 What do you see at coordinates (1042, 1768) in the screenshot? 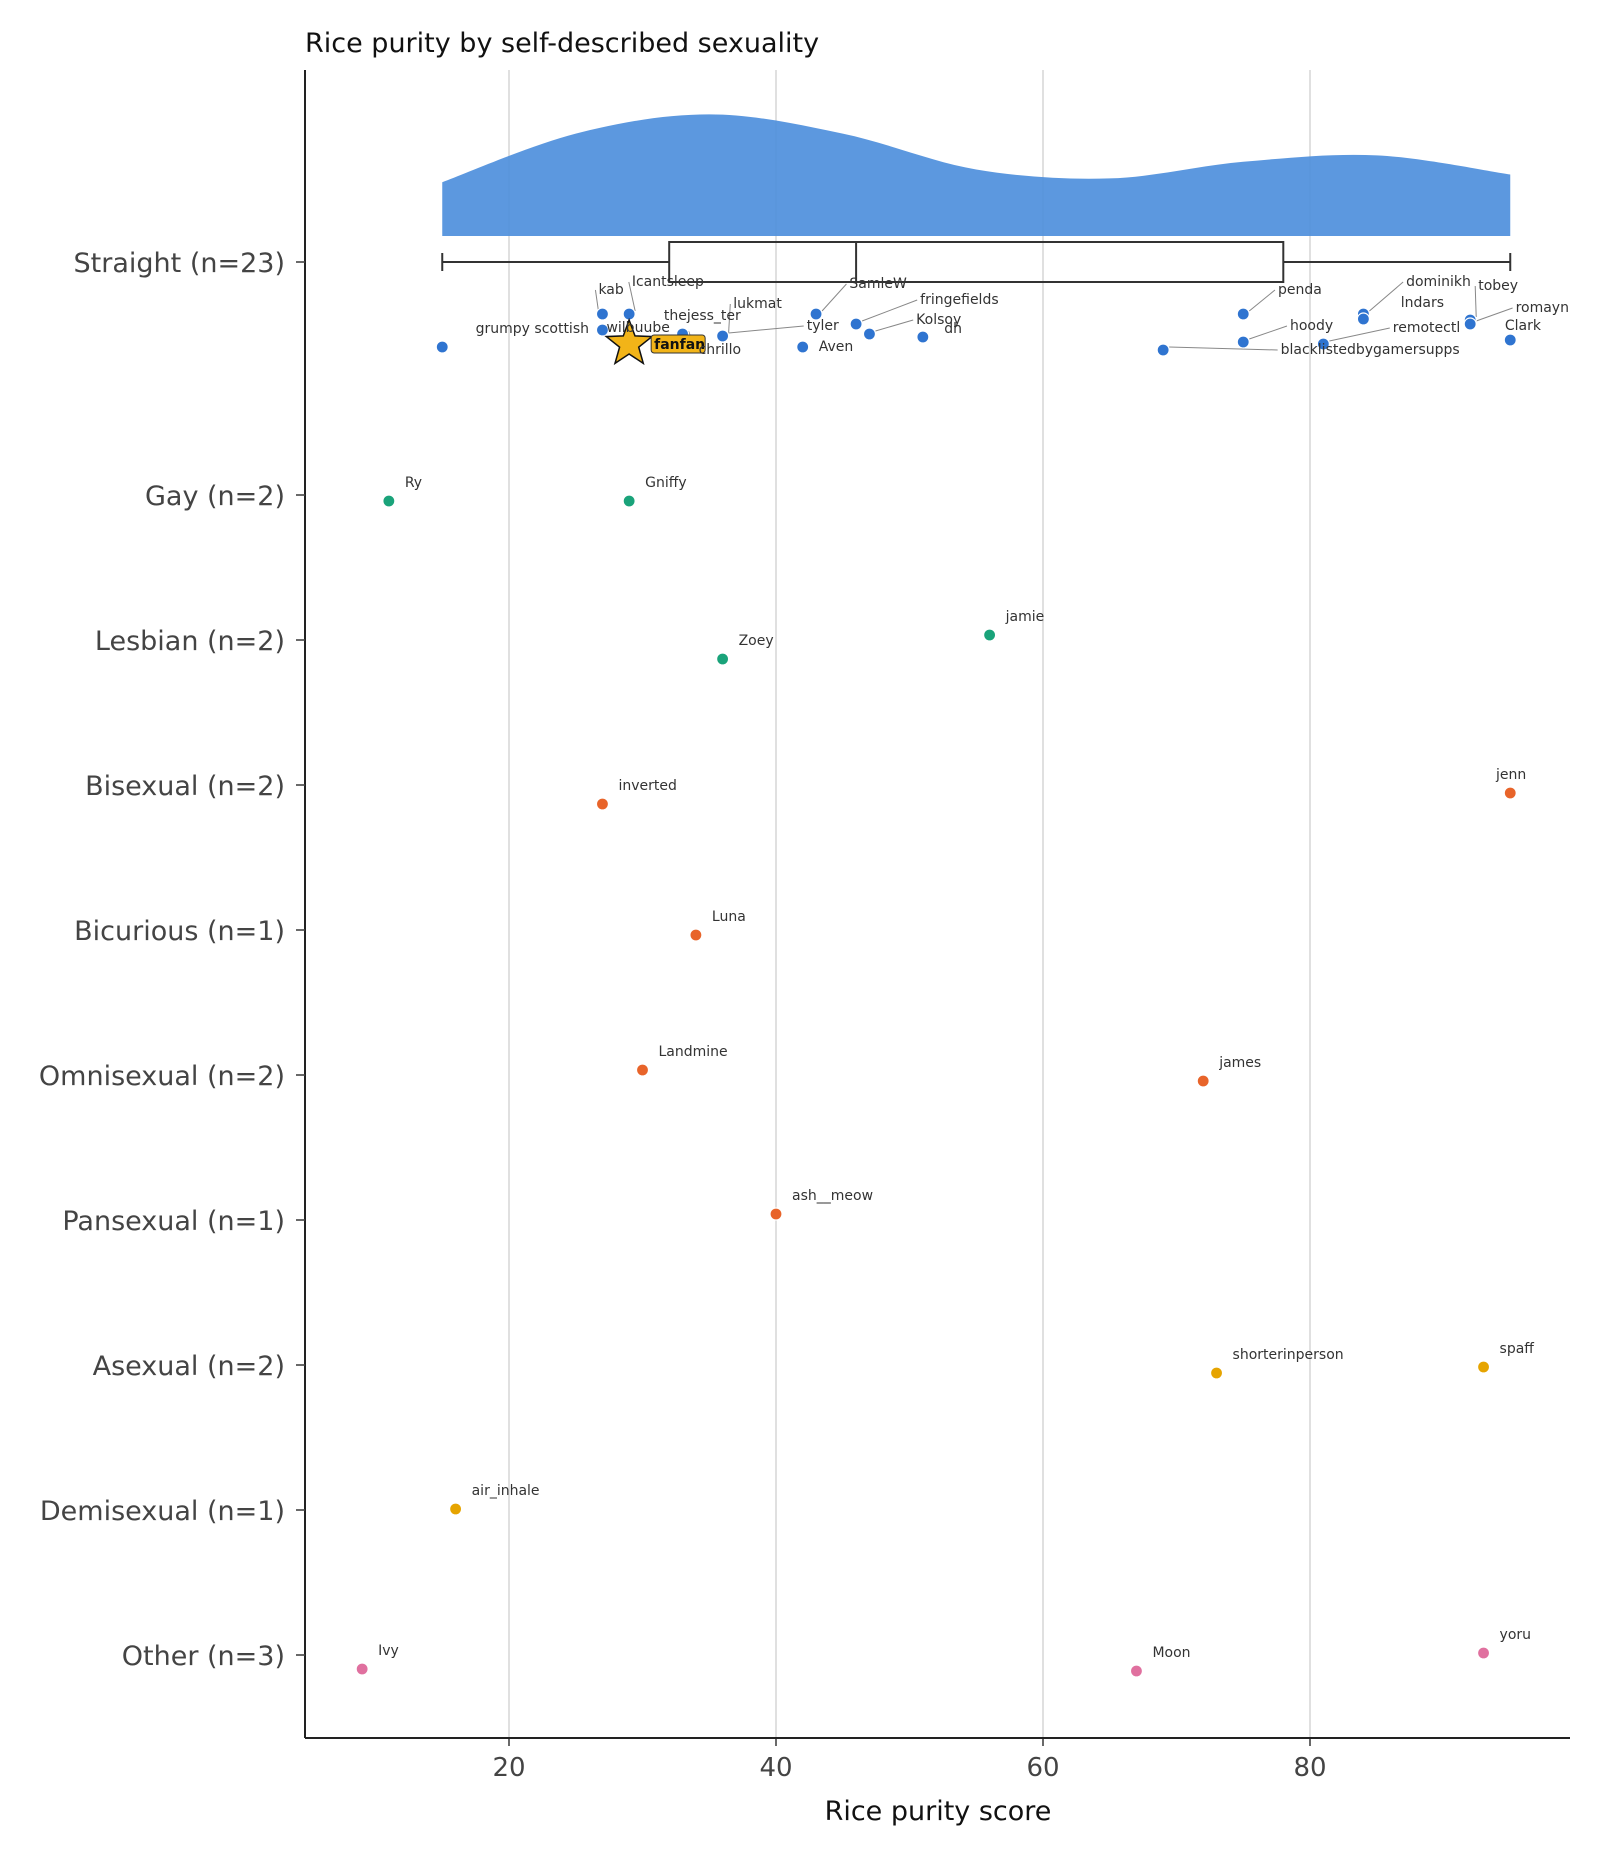
I see `x-tick-label: 60` at bounding box center [1042, 1768].